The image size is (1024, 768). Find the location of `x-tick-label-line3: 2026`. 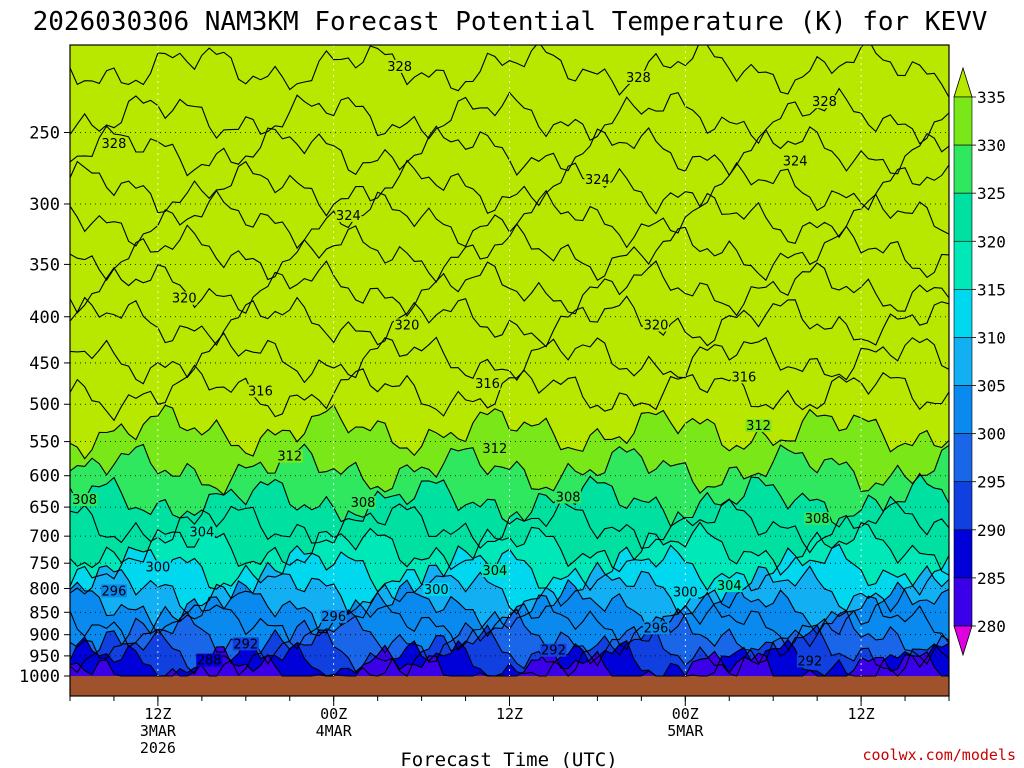

x-tick-label-line3: 2026 is located at coordinates (158, 748).